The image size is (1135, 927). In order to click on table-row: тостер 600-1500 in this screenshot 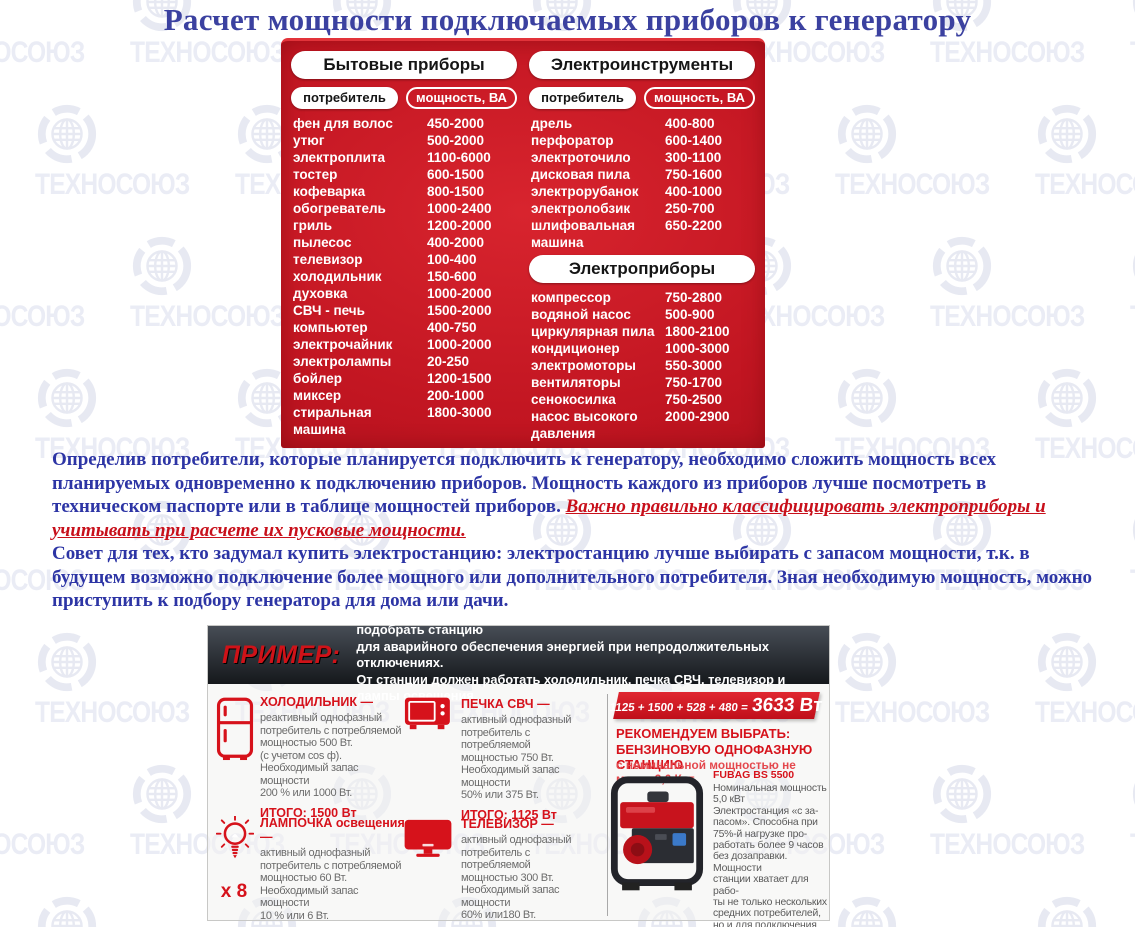, I will do `click(404, 174)`.